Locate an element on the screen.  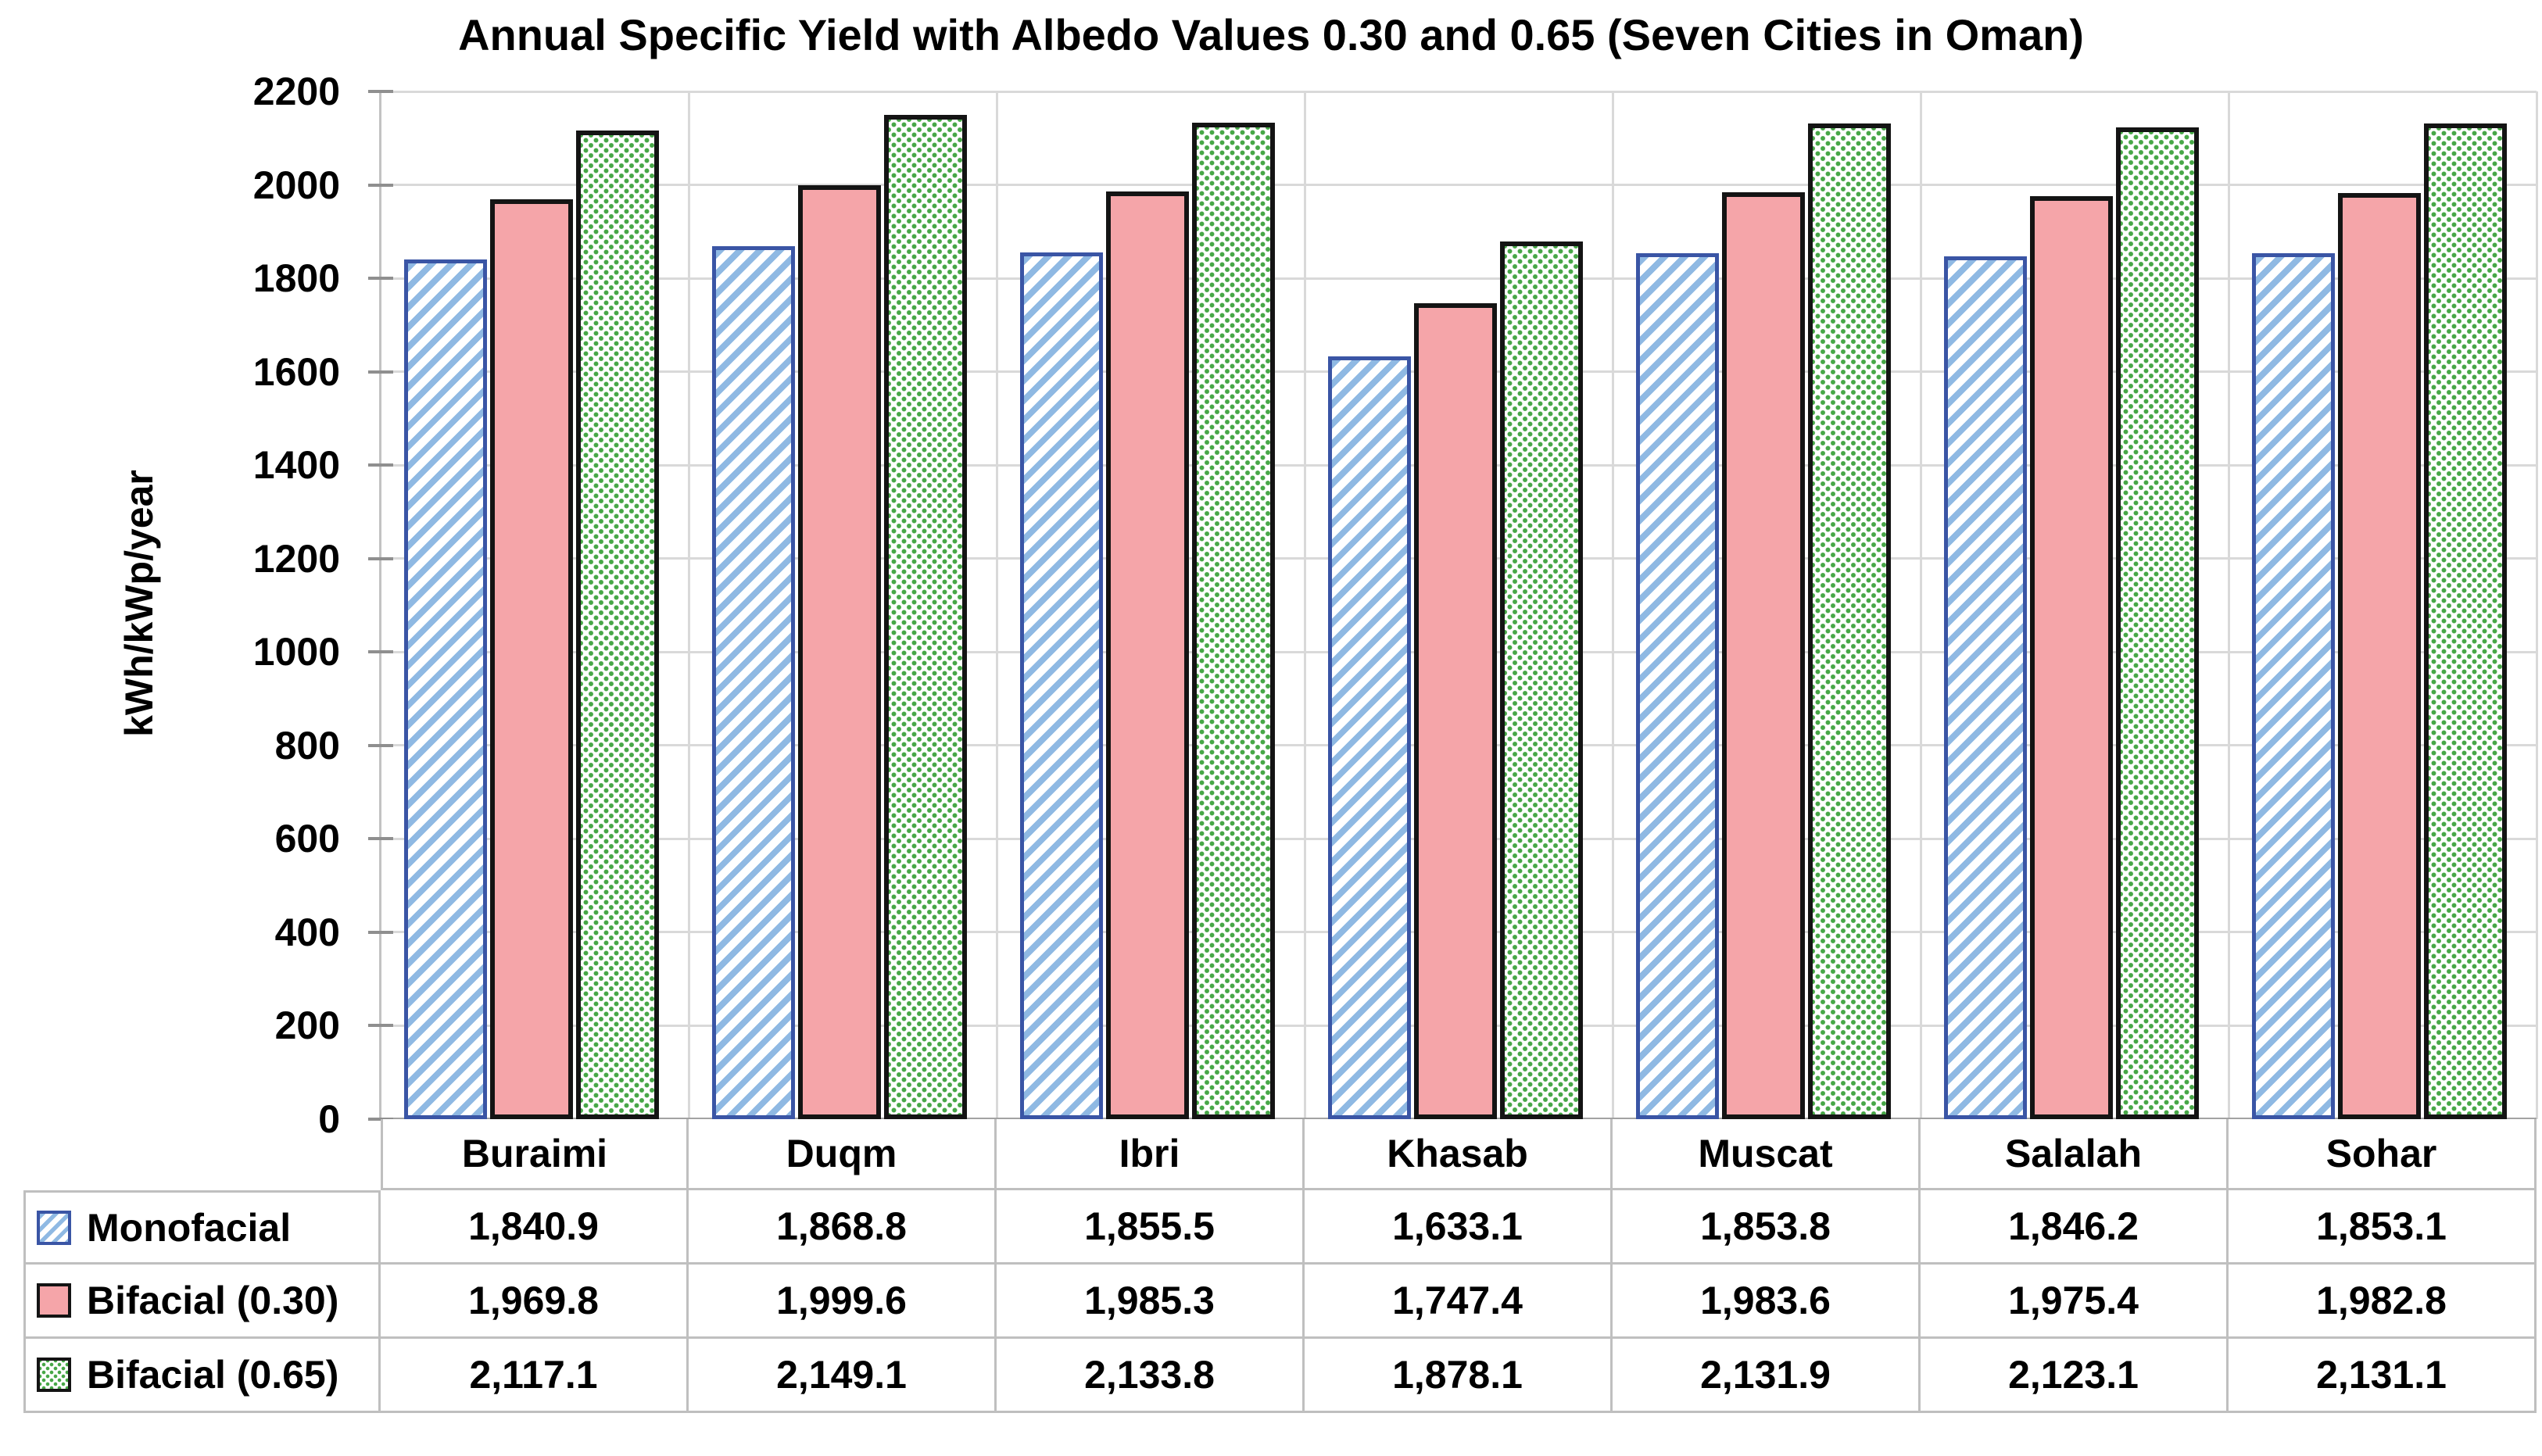
y-tick-label-200: 200 is located at coordinates (307, 1025).